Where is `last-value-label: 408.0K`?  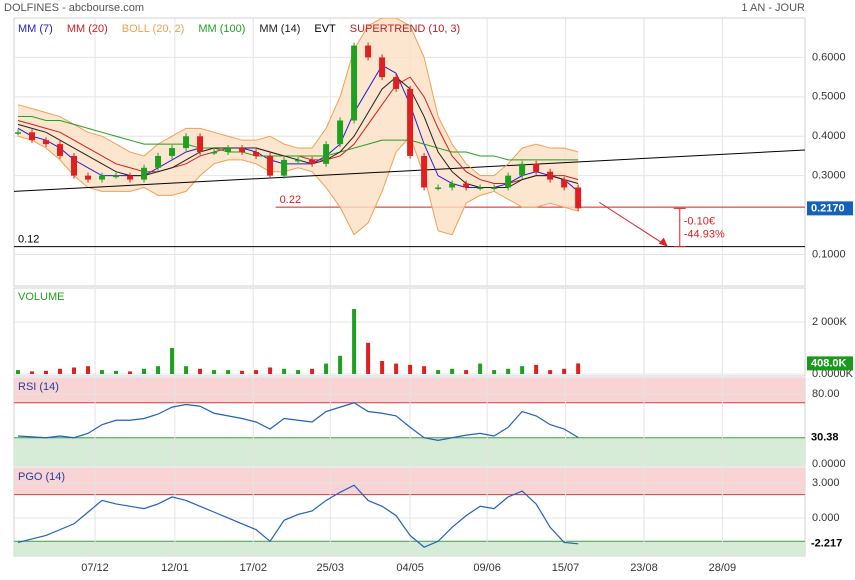
last-value-label: 408.0K is located at coordinates (829, 363).